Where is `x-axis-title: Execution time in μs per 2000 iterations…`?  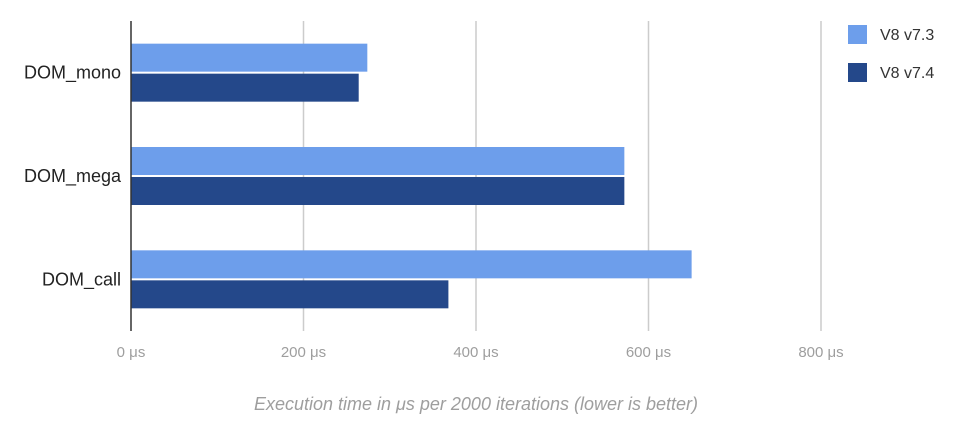 x-axis-title: Execution time in μs per 2000 iterations… is located at coordinates (476, 404).